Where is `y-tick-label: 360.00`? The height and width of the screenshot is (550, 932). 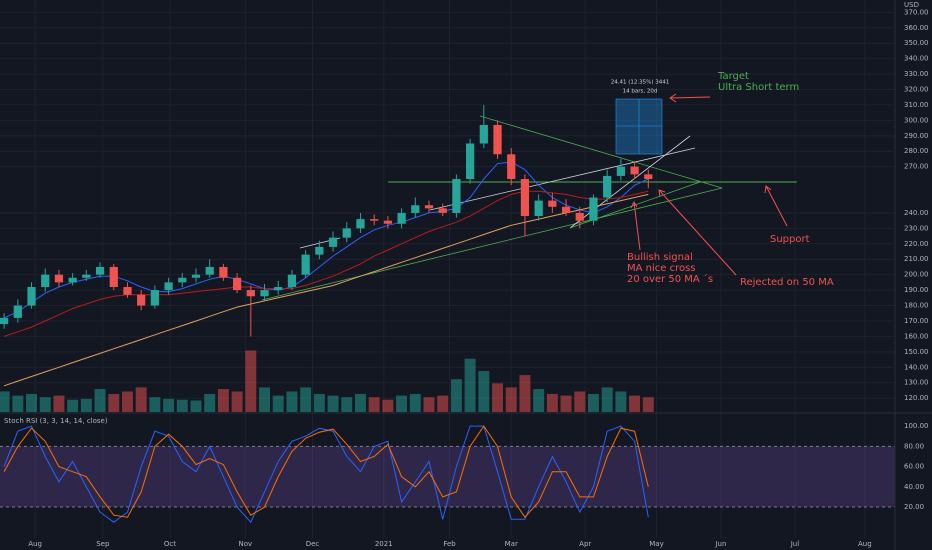 y-tick-label: 360.00 is located at coordinates (916, 28).